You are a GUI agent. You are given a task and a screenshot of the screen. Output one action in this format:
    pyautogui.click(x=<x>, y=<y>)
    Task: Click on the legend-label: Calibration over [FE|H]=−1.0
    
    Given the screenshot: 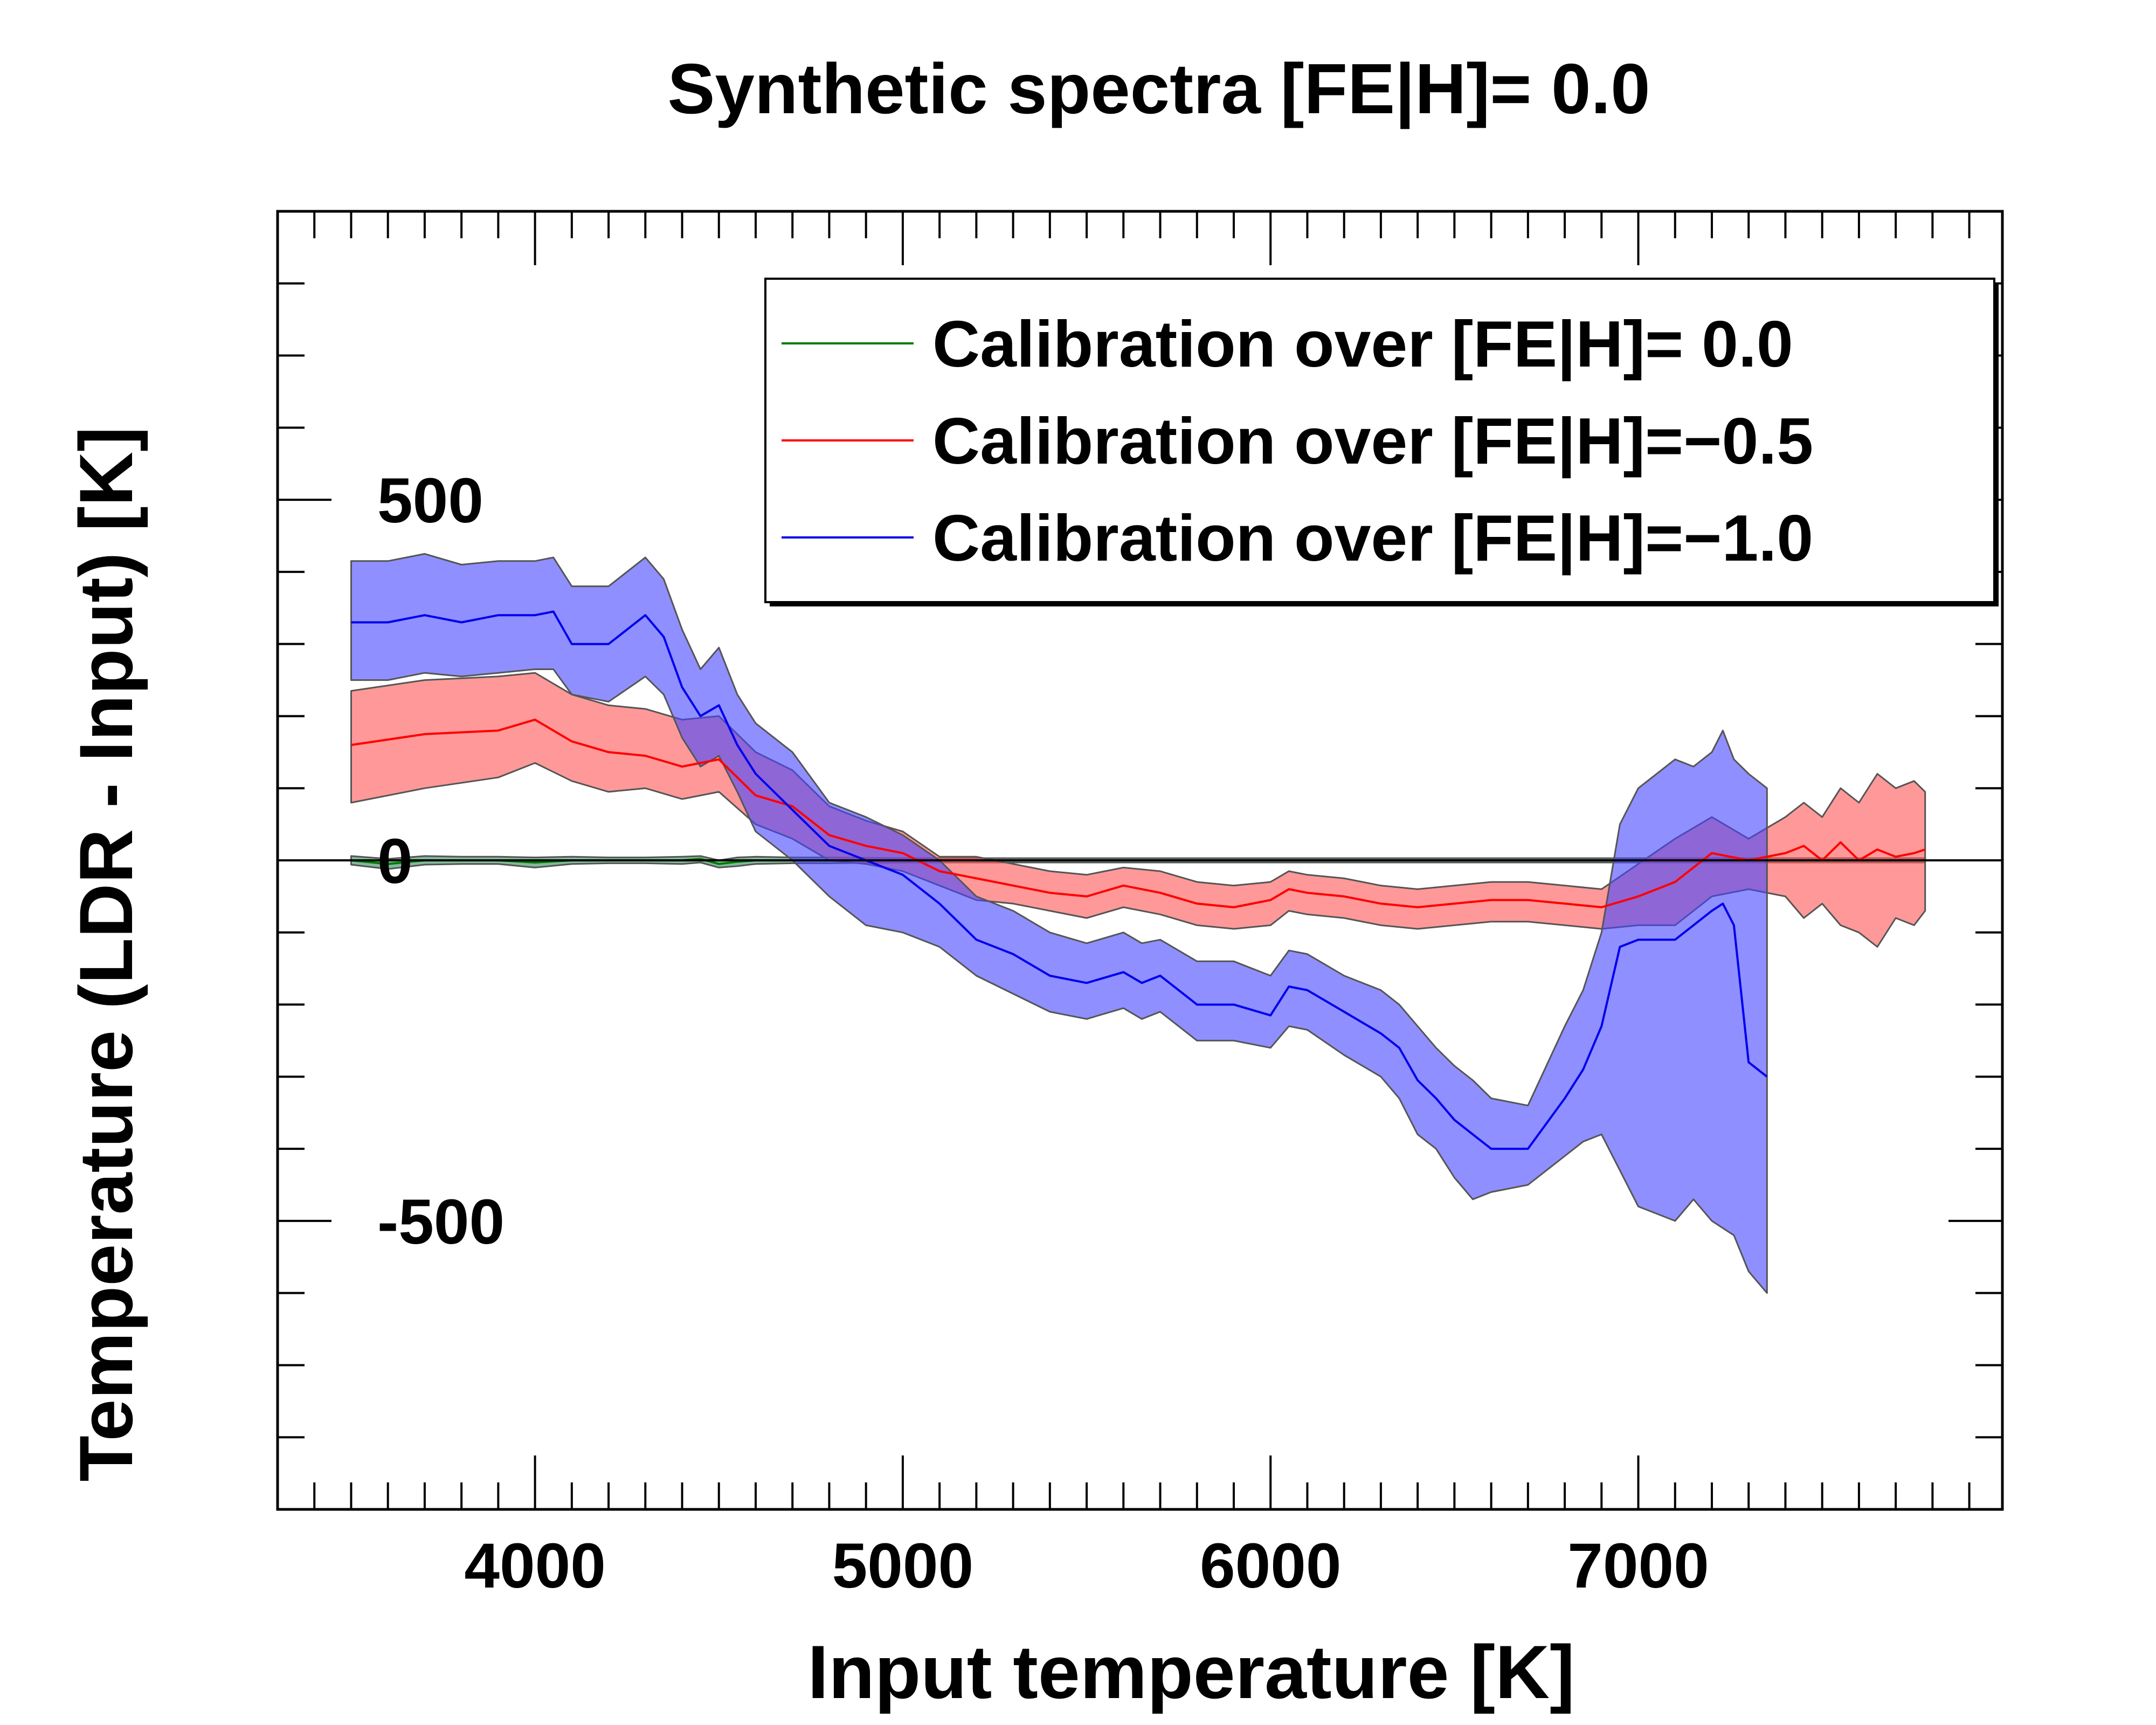 What is the action you would take?
    pyautogui.click(x=1372, y=538)
    